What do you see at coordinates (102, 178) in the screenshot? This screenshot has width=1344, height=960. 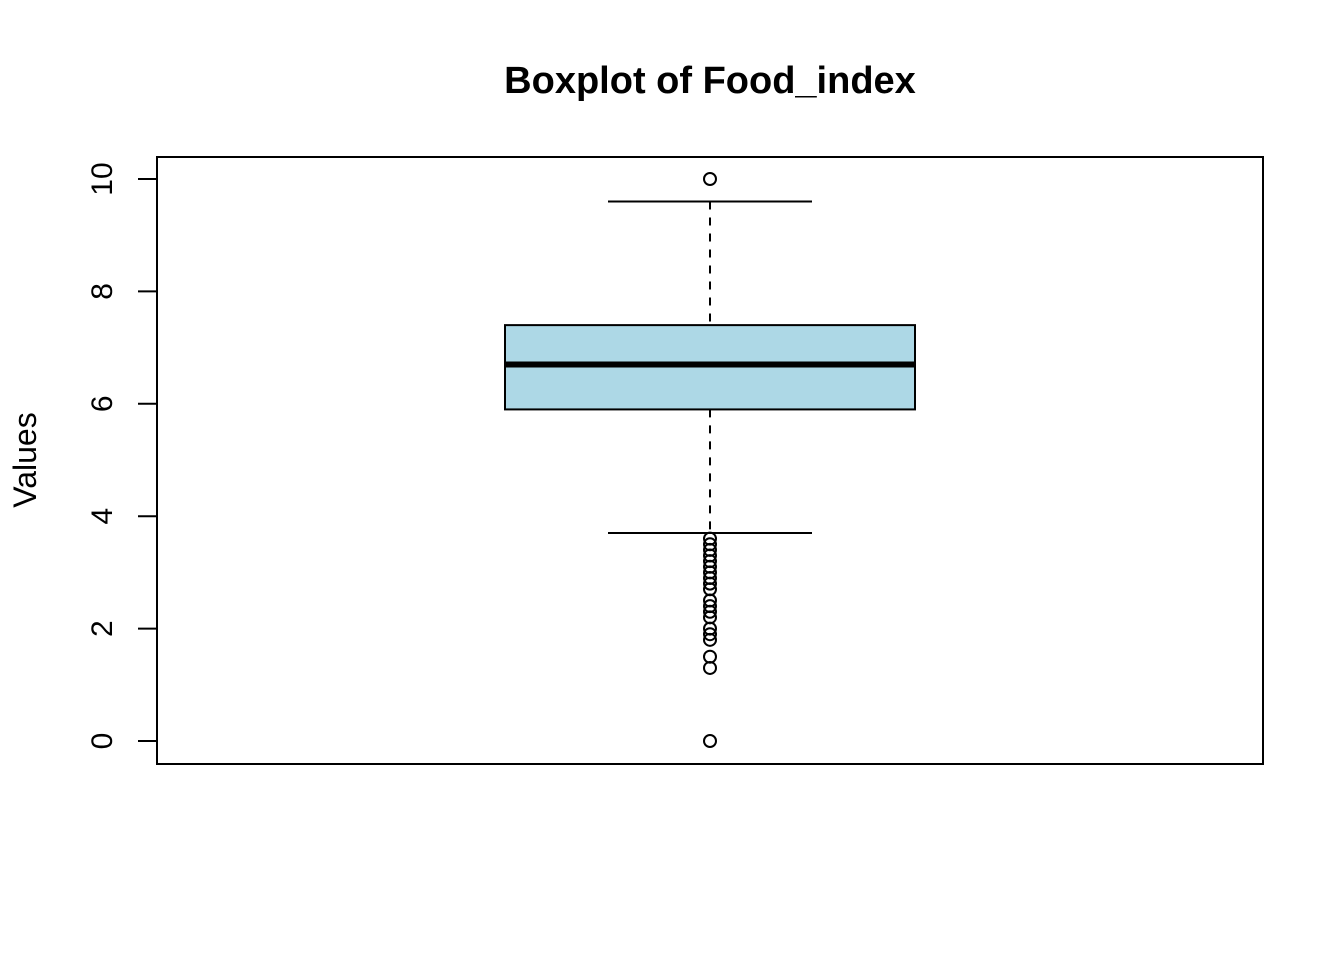 I see `y-tick-label: 10` at bounding box center [102, 178].